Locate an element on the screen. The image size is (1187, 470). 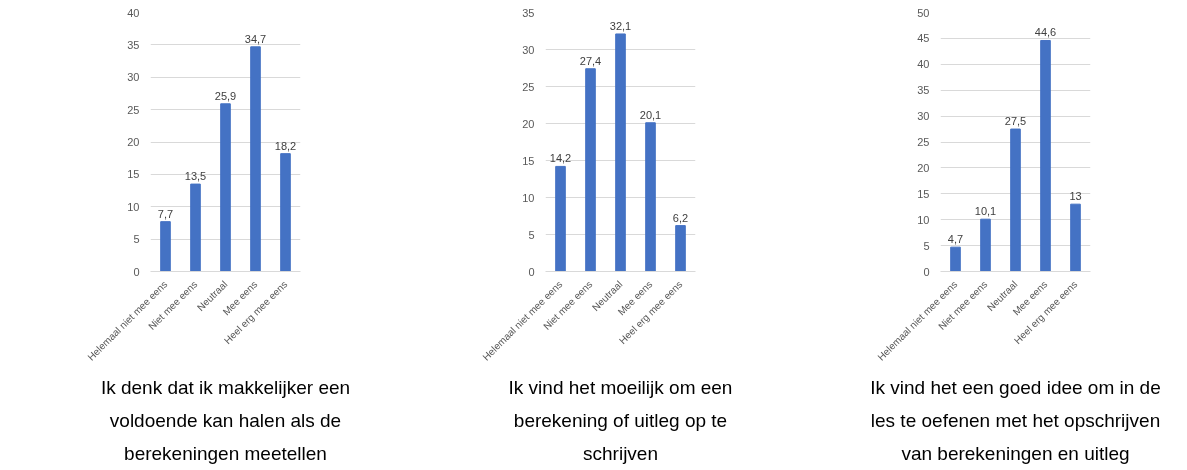
data-label: 6,2 is located at coordinates (680, 217).